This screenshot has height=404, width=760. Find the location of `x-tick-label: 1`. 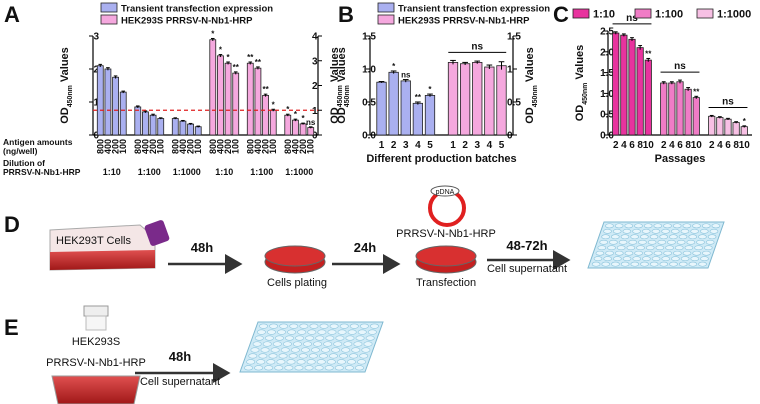

x-tick-label: 1 is located at coordinates (453, 145).